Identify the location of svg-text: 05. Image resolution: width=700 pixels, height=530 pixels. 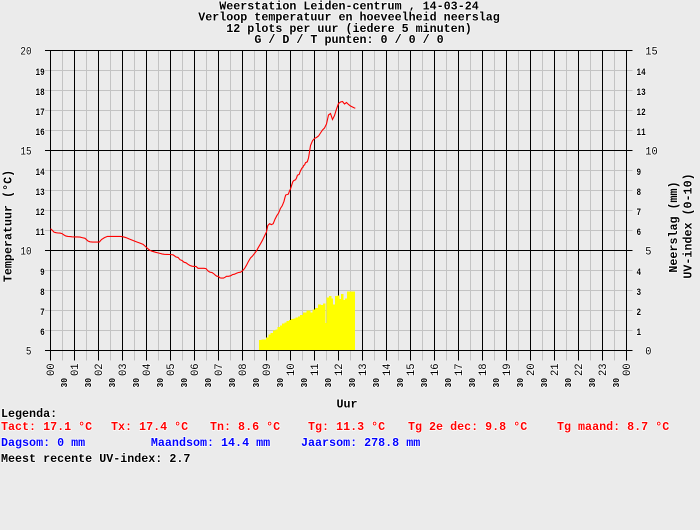
(172, 369).